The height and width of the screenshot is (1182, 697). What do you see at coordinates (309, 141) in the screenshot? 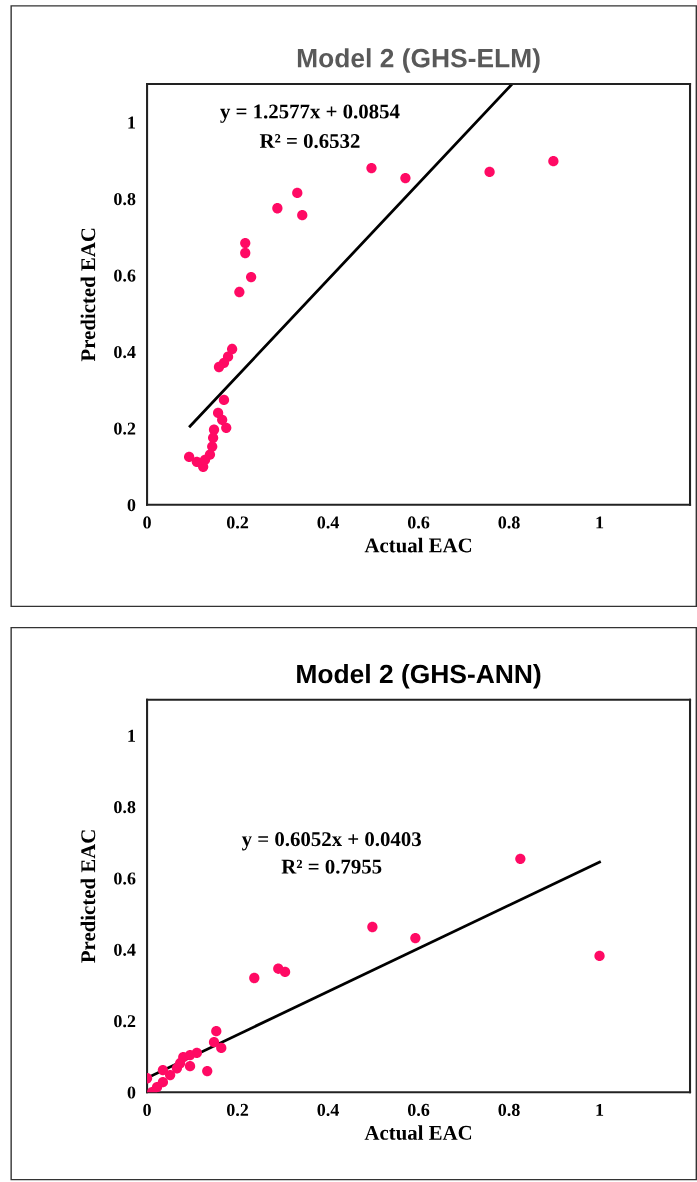
I see `annotation: R² = 0.6532` at bounding box center [309, 141].